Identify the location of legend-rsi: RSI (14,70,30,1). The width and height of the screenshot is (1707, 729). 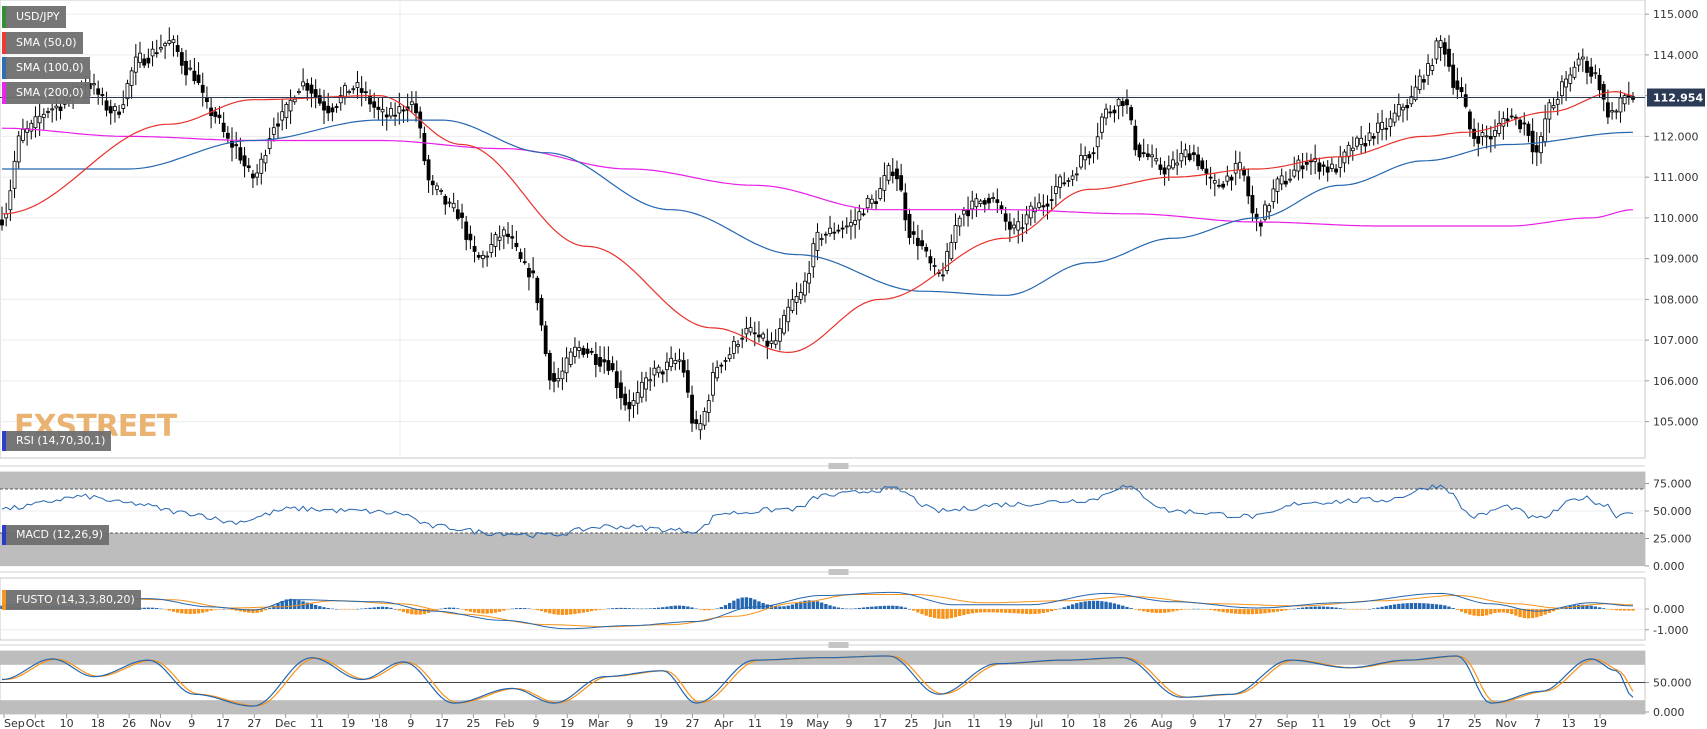
(57, 441).